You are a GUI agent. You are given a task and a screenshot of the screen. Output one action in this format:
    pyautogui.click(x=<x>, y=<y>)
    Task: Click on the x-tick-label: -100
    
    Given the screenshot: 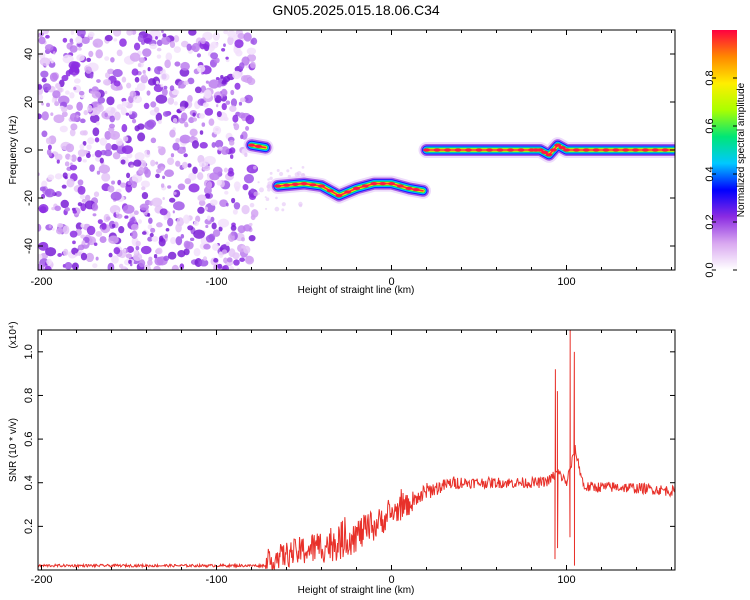 What is the action you would take?
    pyautogui.click(x=216, y=580)
    